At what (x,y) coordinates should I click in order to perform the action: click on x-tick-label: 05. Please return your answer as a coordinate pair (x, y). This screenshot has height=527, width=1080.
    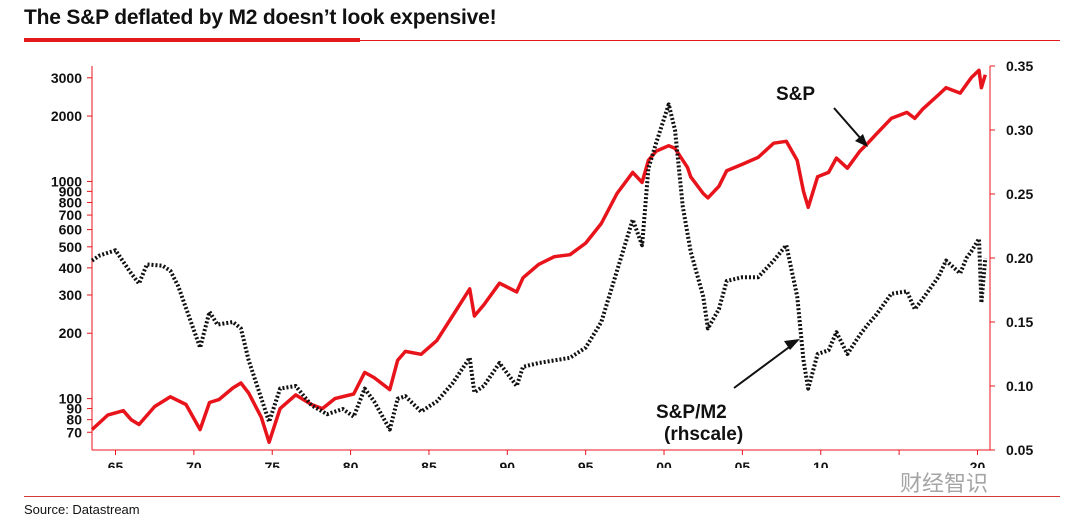
    Looking at the image, I should click on (743, 463).